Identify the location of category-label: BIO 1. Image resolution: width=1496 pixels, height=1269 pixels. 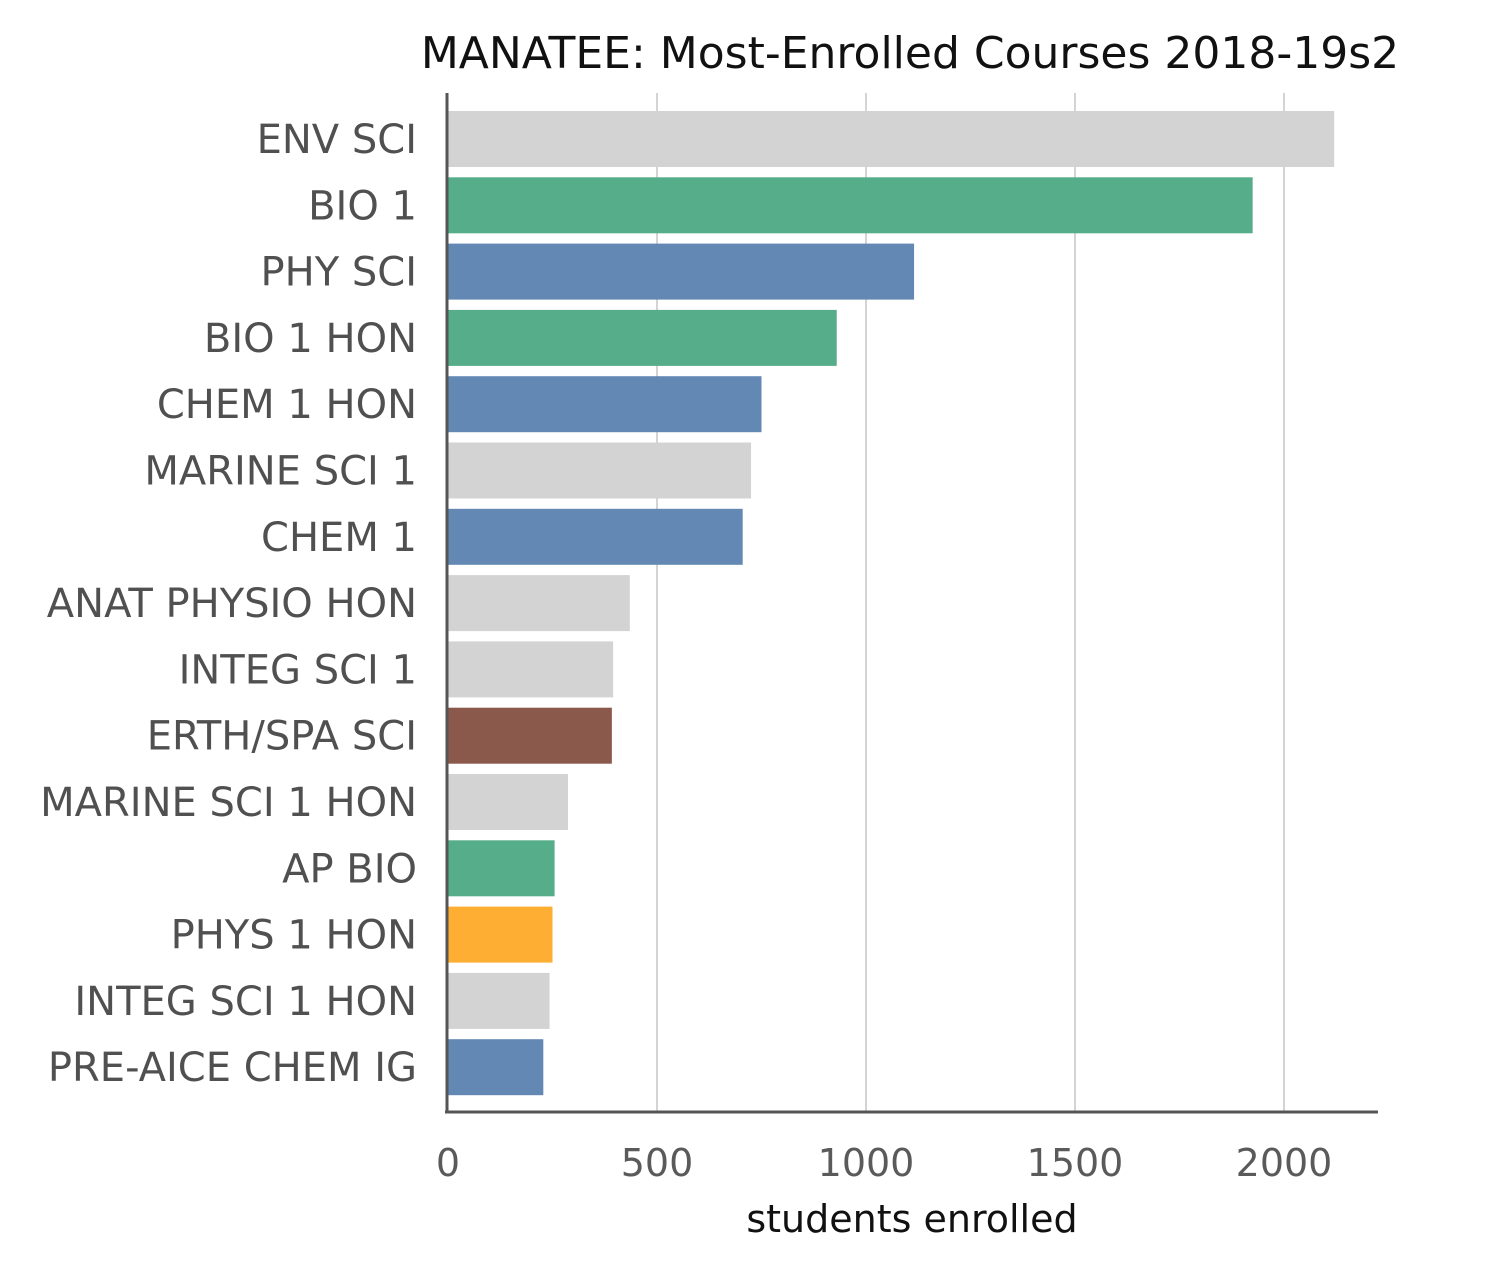
(362, 206).